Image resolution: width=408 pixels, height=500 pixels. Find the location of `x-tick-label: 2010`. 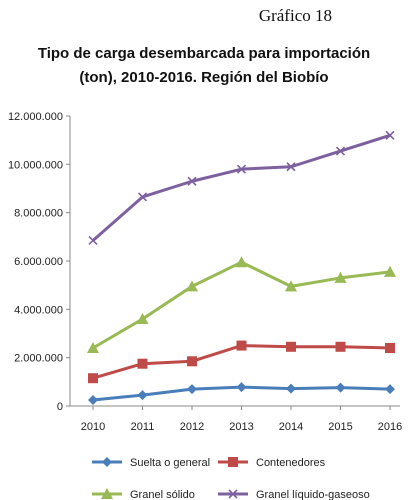

x-tick-label: 2010 is located at coordinates (93, 427).